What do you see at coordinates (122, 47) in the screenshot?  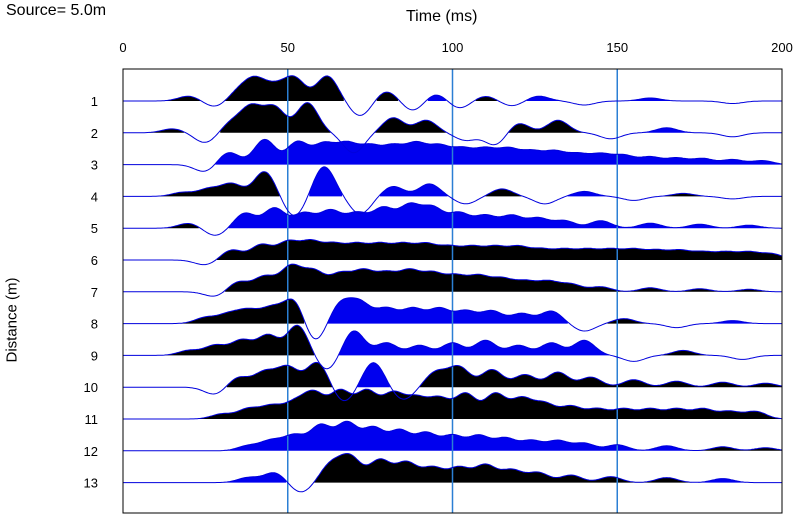 I see `x-tick-label: 0` at bounding box center [122, 47].